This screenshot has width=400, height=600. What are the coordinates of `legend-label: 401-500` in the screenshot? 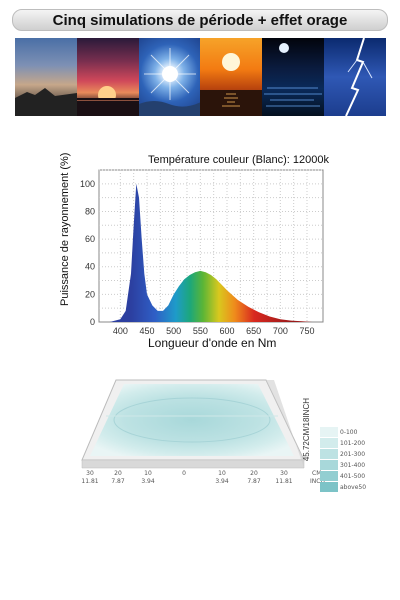 It's located at (353, 476).